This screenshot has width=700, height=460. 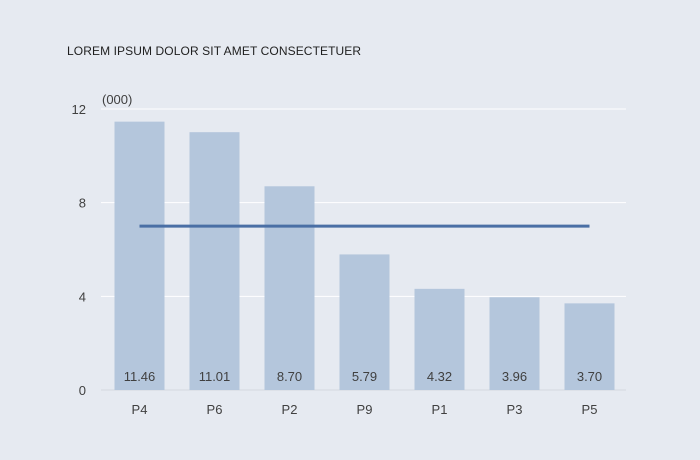 I want to click on data-label: 3.96, so click(x=514, y=376).